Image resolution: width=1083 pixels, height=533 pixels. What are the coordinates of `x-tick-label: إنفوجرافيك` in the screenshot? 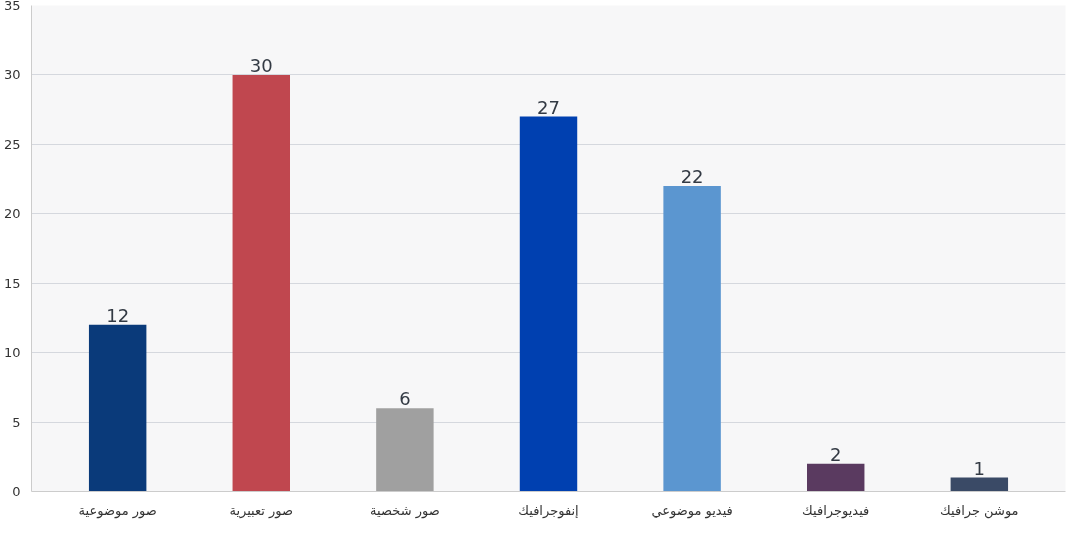 It's located at (548, 510).